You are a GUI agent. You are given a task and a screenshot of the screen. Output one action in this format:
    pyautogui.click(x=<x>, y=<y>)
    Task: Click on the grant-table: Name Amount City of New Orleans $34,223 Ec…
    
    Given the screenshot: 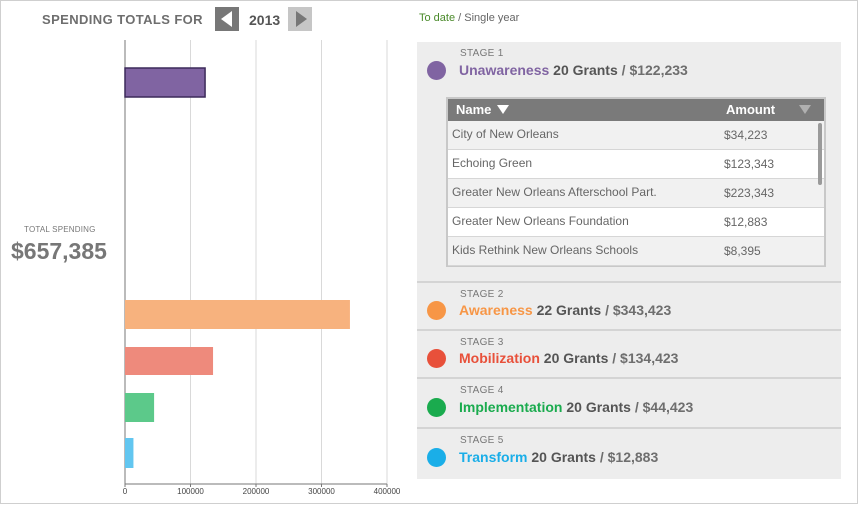 What is the action you would take?
    pyautogui.click(x=636, y=182)
    